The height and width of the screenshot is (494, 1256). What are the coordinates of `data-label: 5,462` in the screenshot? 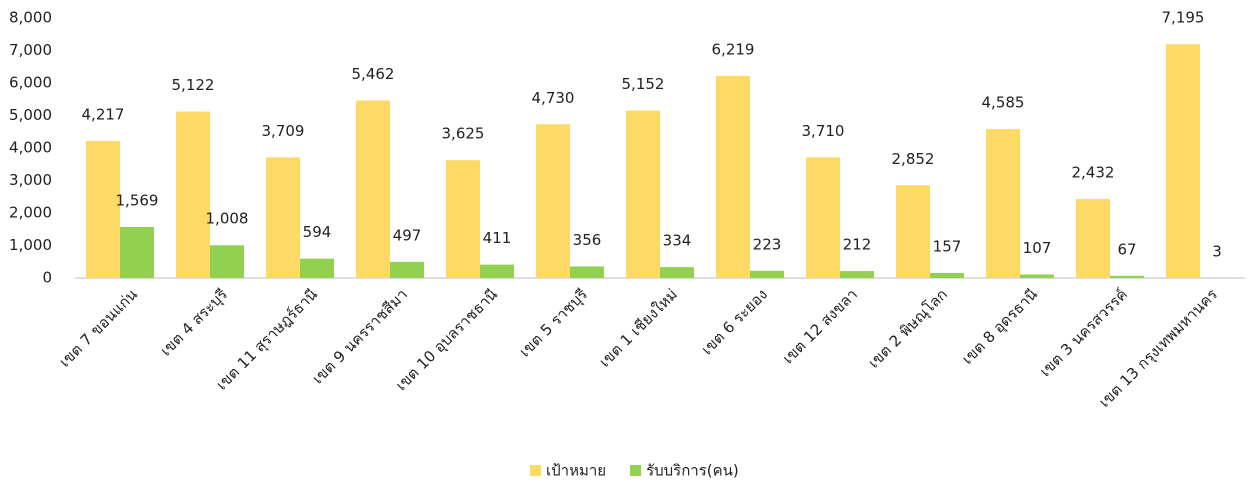 It's located at (373, 74).